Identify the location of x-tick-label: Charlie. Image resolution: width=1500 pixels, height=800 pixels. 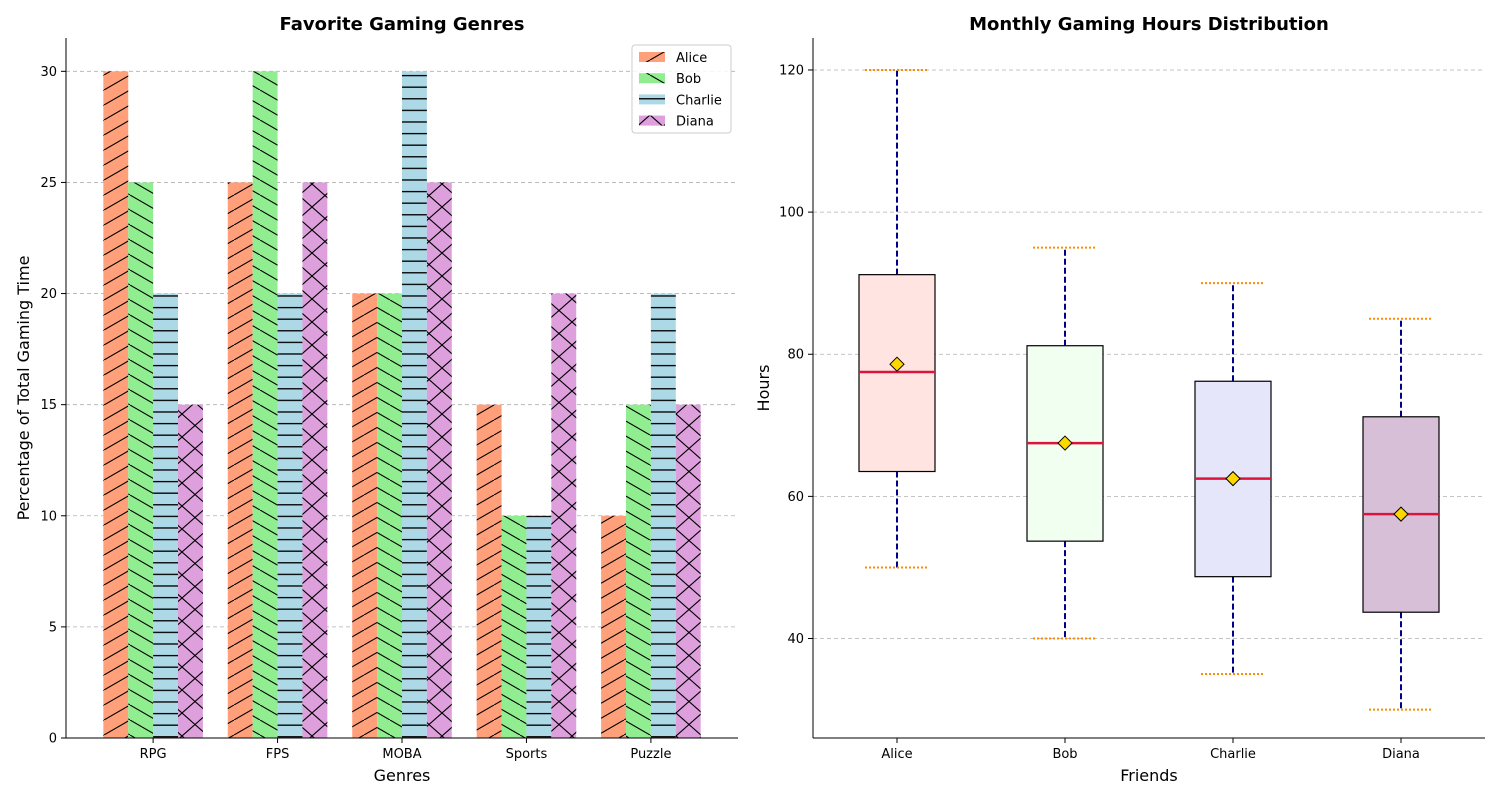
(1233, 754).